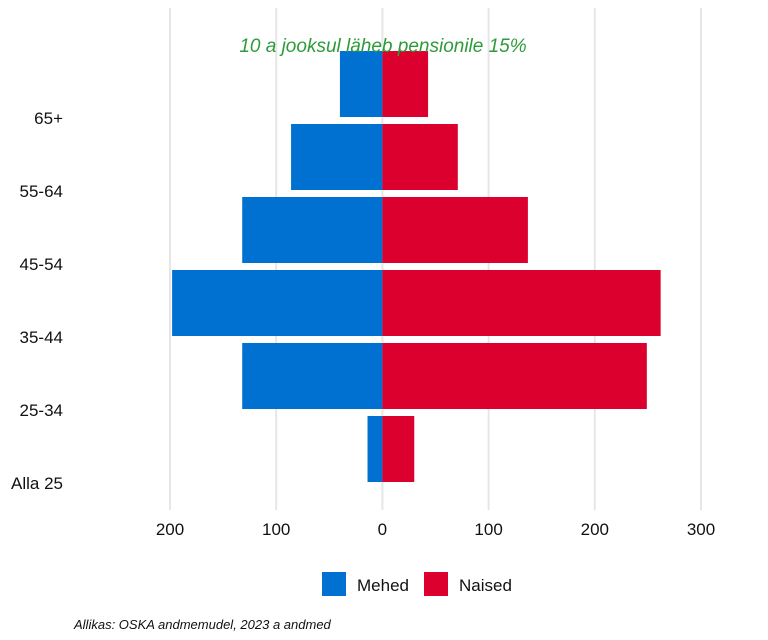  Describe the element at coordinates (37, 301) in the screenshot. I see `y-tick-labels: 65+ 55-64 45-54 35-44 25-34 Alla 25` at that location.